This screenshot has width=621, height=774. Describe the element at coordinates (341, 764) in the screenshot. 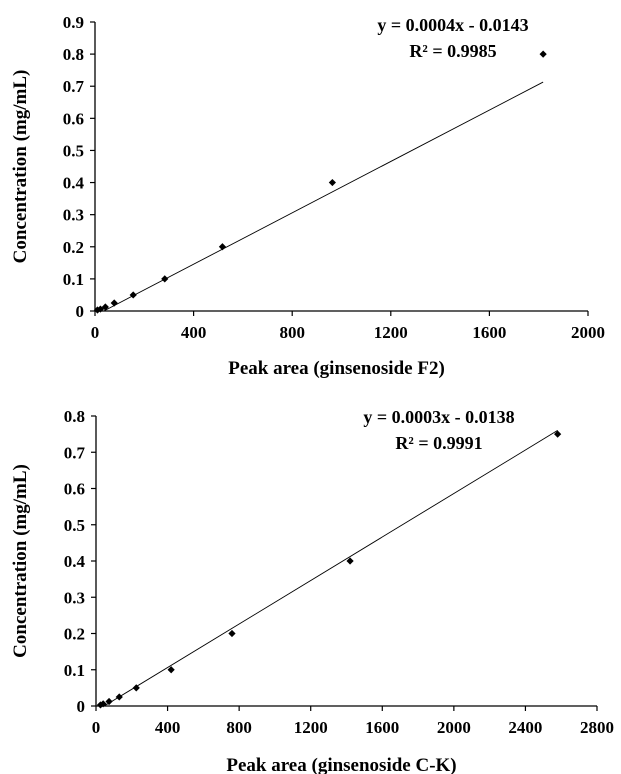

I see `x-axis-title: Peak area (ginsenoside C-K)` at that location.